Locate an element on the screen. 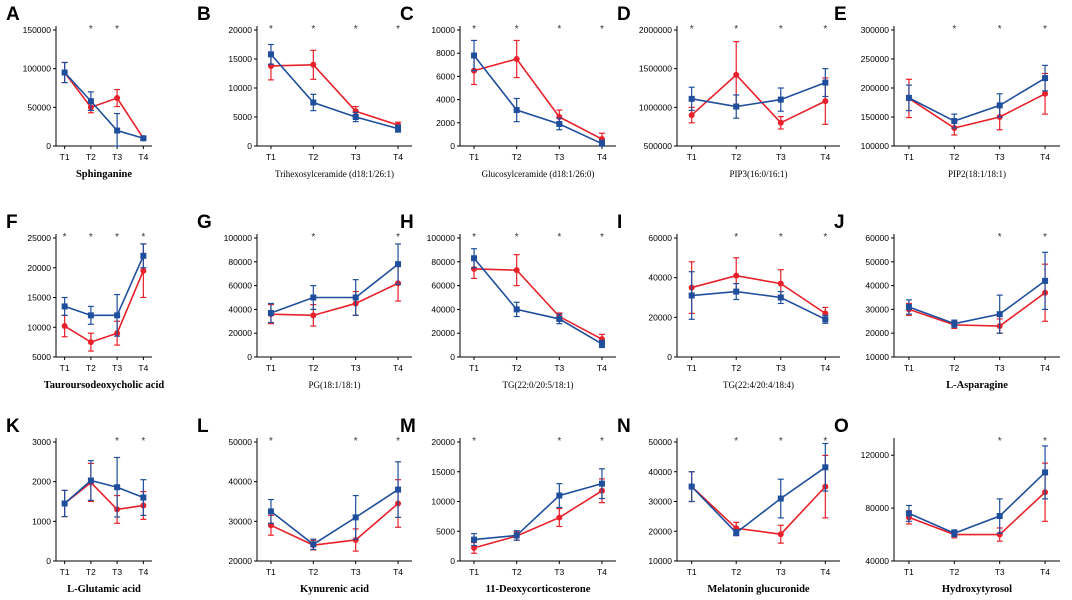 The height and width of the screenshot is (600, 1072). panel-letter-n: N is located at coordinates (624, 426).